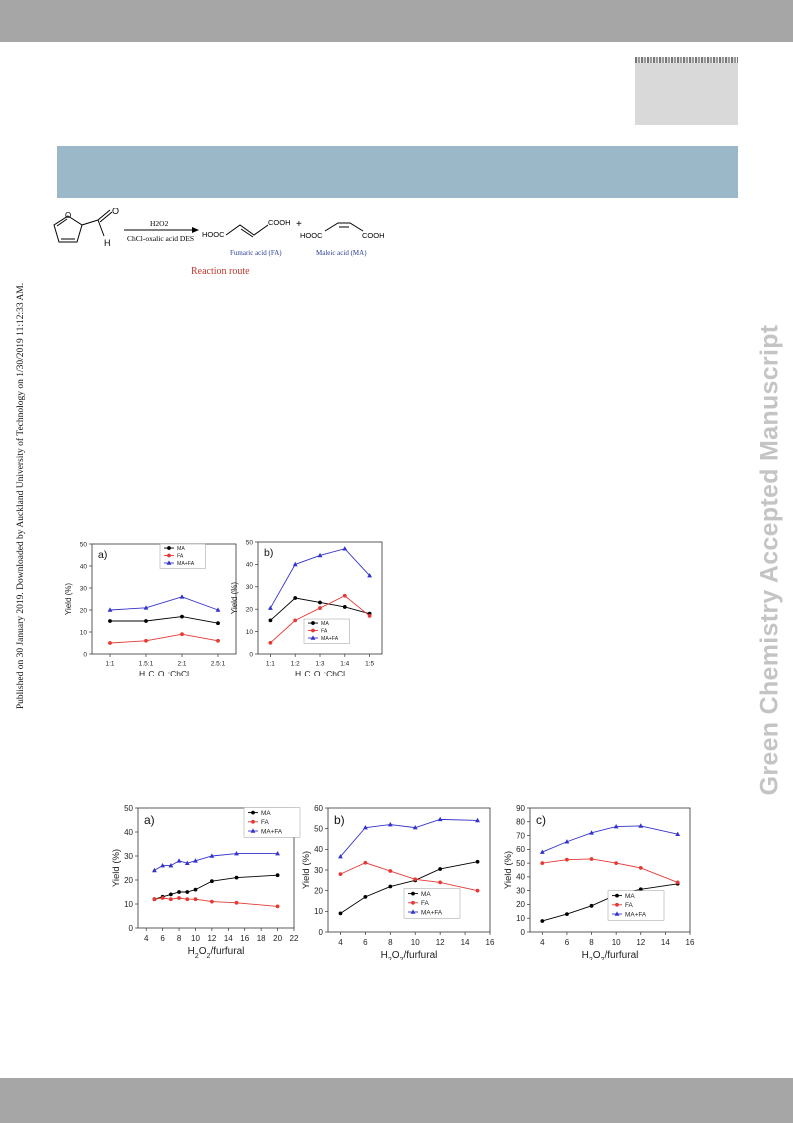 This screenshot has height=1123, width=793. What do you see at coordinates (520, 808) in the screenshot?
I see `y-tick-label: 90` at bounding box center [520, 808].